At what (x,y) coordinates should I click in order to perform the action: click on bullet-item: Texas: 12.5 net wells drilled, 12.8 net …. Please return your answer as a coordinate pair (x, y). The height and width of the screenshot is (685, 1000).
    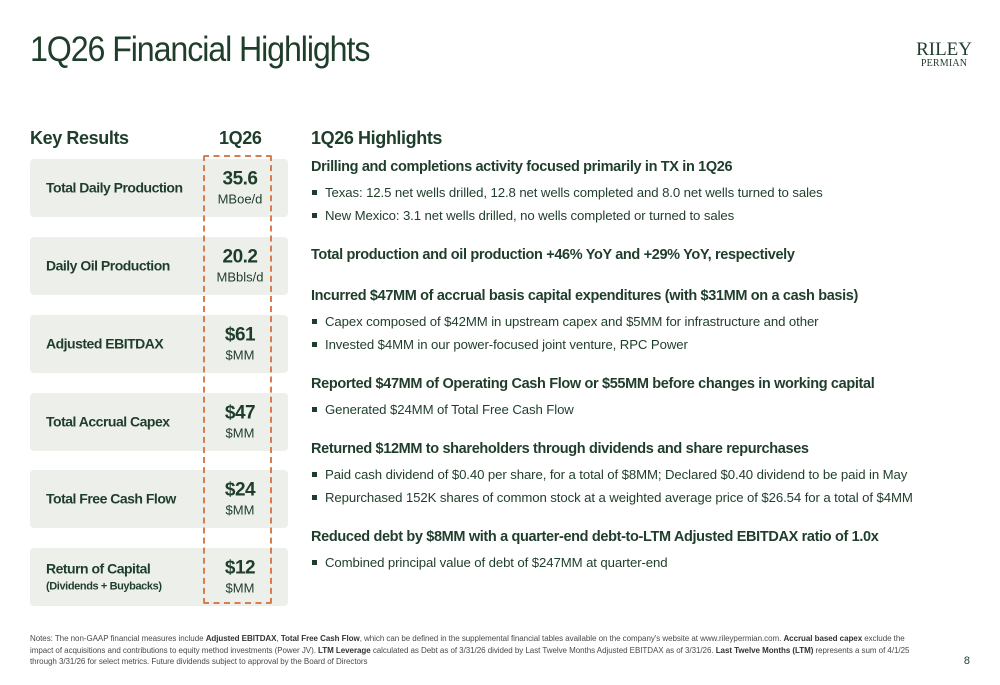
    Looking at the image, I should click on (641, 192).